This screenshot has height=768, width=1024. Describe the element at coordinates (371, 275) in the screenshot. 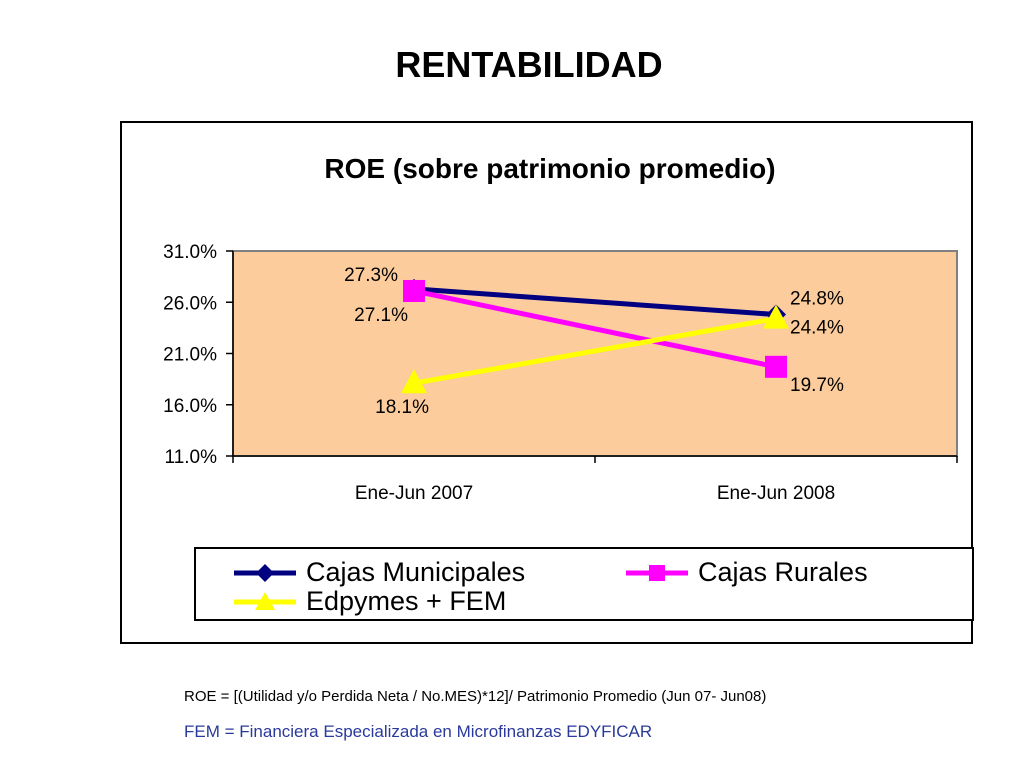

I see `data-label-cajas-municipales: 27.3%` at that location.